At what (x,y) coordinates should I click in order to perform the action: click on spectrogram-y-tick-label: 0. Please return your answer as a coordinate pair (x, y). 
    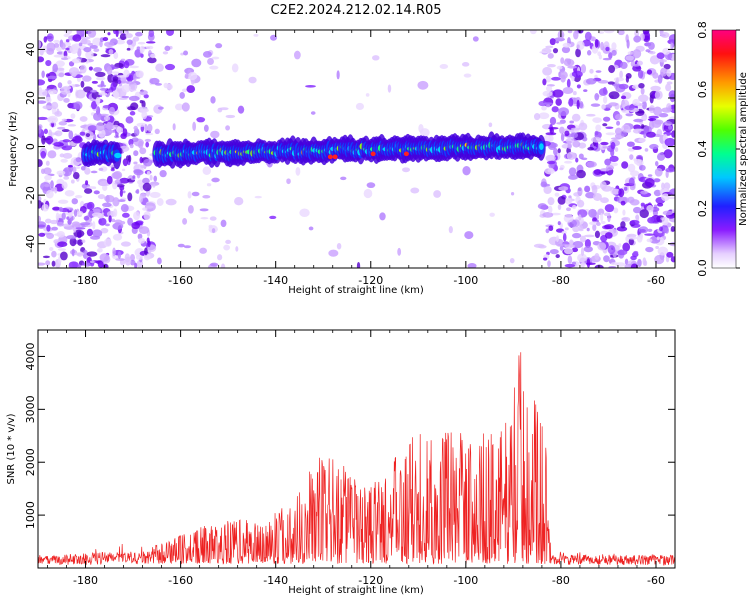
    Looking at the image, I should click on (30, 146).